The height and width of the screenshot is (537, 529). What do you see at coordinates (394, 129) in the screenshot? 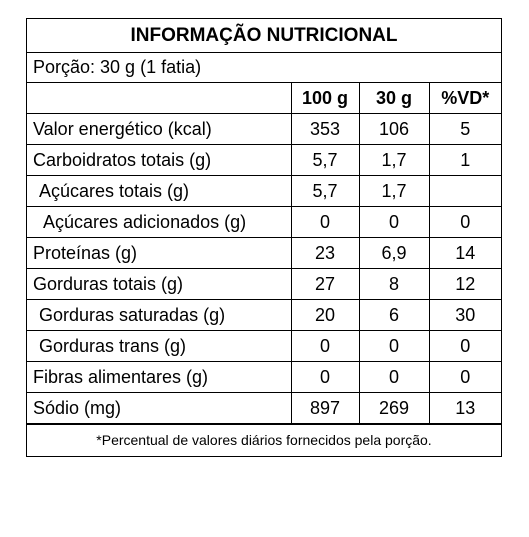
I see `value-30g: 106` at bounding box center [394, 129].